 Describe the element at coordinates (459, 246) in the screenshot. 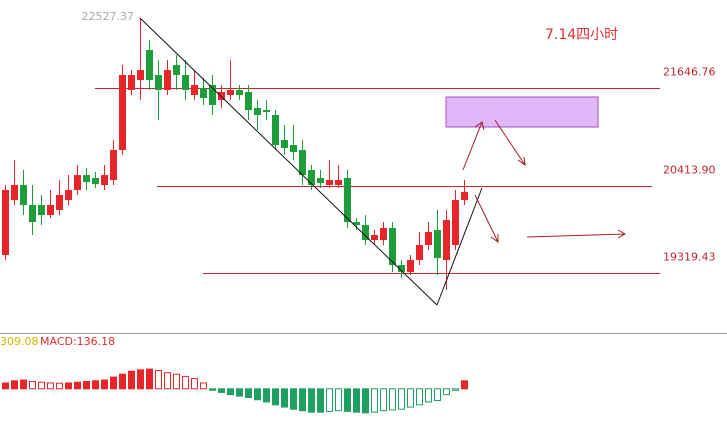

I see `up-trendline` at that location.